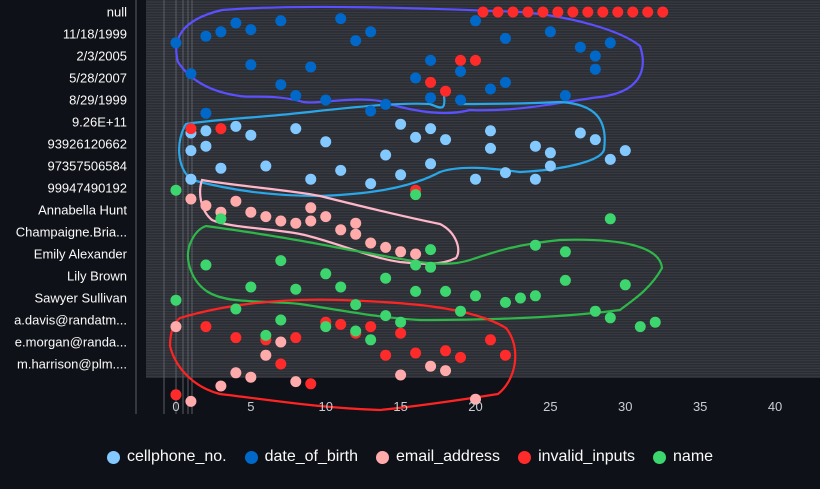 The width and height of the screenshot is (820, 489). I want to click on legend-item-email-address: email_address, so click(438, 457).